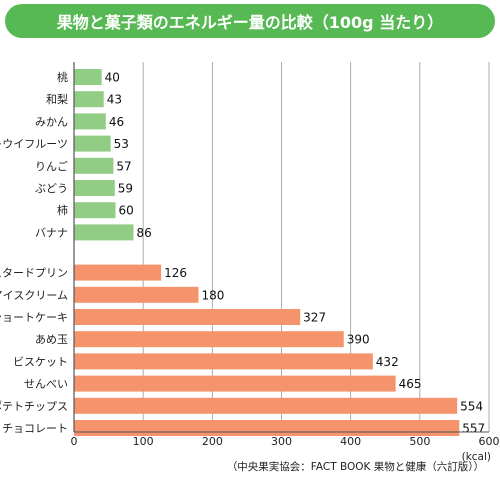  I want to click on value-label: 60, so click(126, 211).